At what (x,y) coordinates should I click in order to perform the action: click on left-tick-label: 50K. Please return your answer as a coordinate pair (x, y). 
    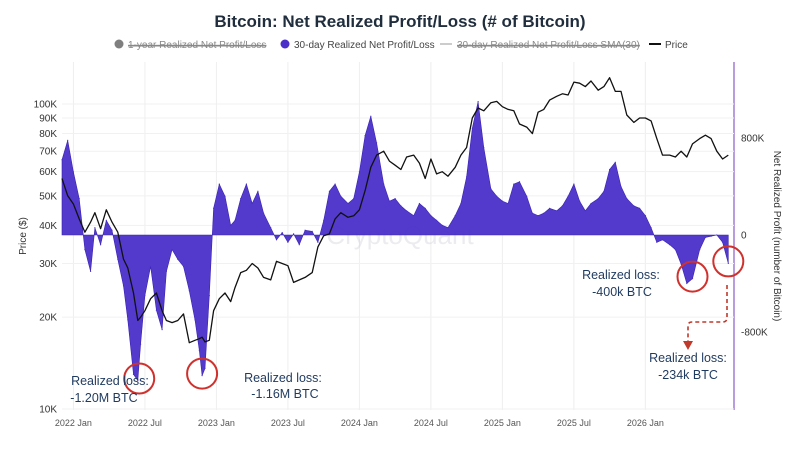
    Looking at the image, I should click on (48, 196).